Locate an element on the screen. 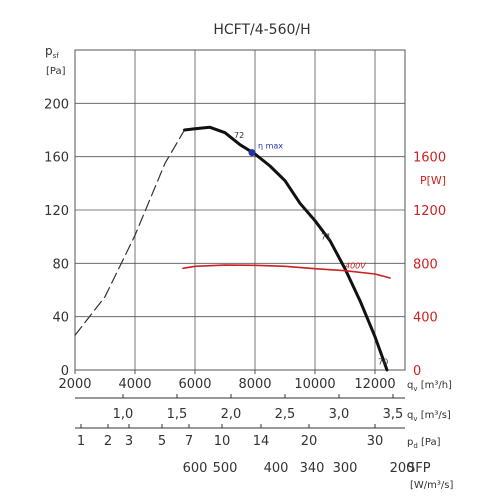  scale-sfp-unit: [W/m³/s] is located at coordinates (431, 485).